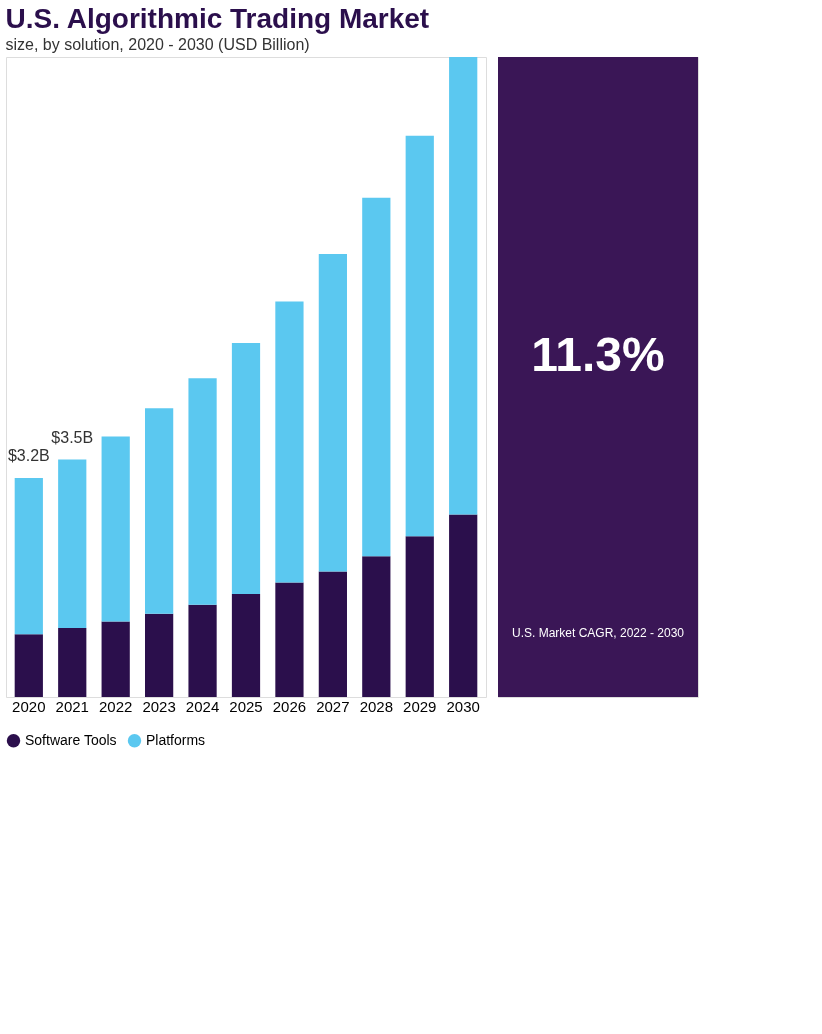 Image resolution: width=822 pixels, height=1034 pixels. What do you see at coordinates (202, 706) in the screenshot?
I see `x-tick-label: 2024` at bounding box center [202, 706].